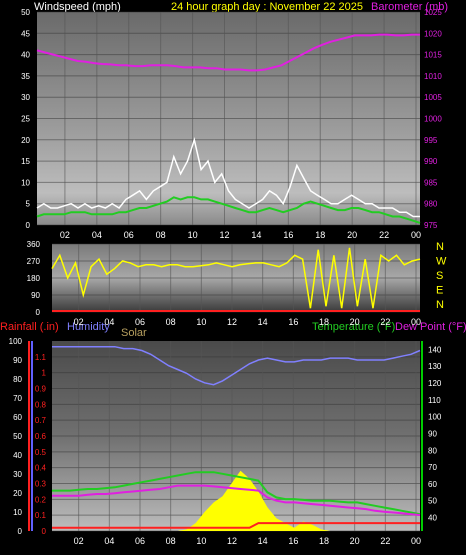 This screenshot has width=466, height=555. I want to click on y-tick-direction: 0, so click(38, 312).